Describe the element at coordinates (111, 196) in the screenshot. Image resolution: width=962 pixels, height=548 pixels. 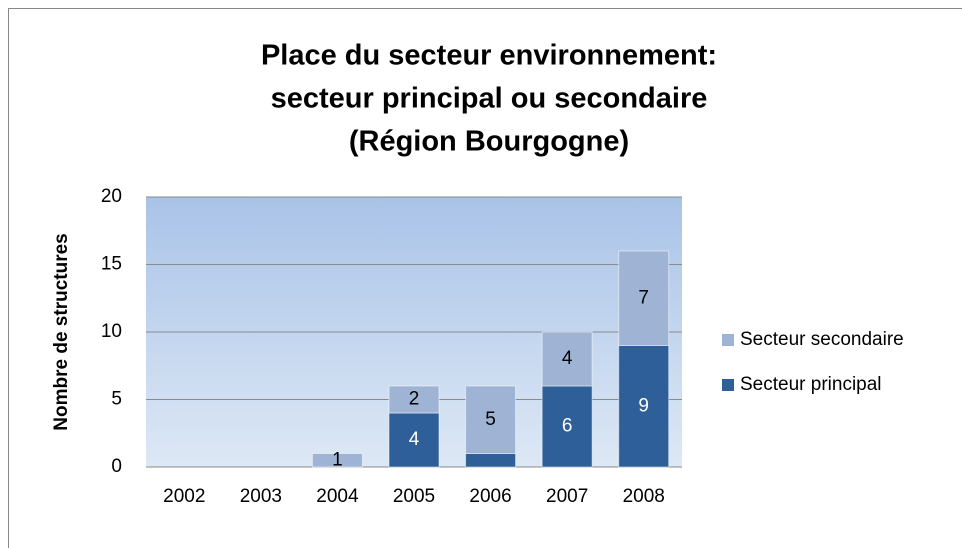
I see `y-tick-label: 20` at that location.